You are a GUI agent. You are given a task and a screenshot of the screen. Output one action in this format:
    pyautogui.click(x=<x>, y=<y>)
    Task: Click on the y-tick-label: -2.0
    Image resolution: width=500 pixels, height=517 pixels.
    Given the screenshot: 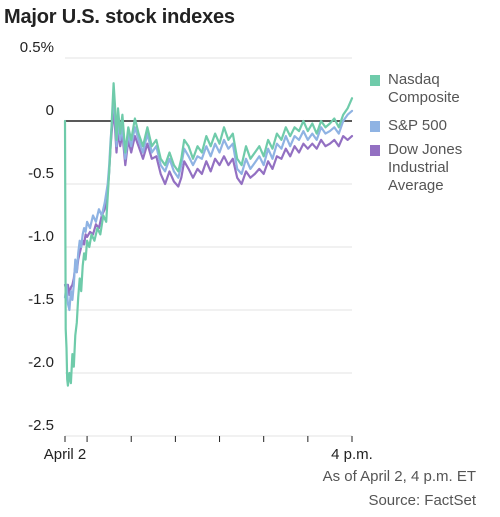 What is the action you would take?
    pyautogui.click(x=41, y=362)
    